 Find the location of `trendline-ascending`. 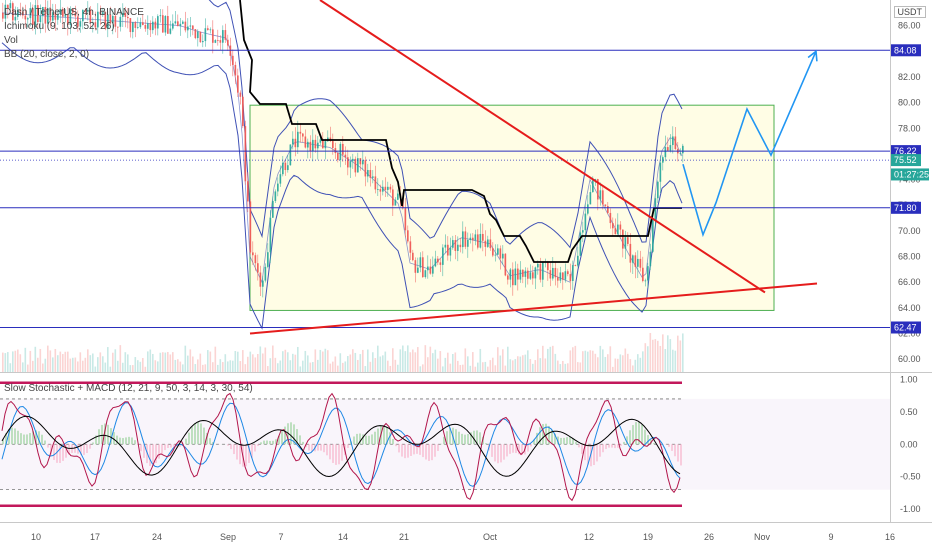

trendline-ascending is located at coordinates (533, 308).